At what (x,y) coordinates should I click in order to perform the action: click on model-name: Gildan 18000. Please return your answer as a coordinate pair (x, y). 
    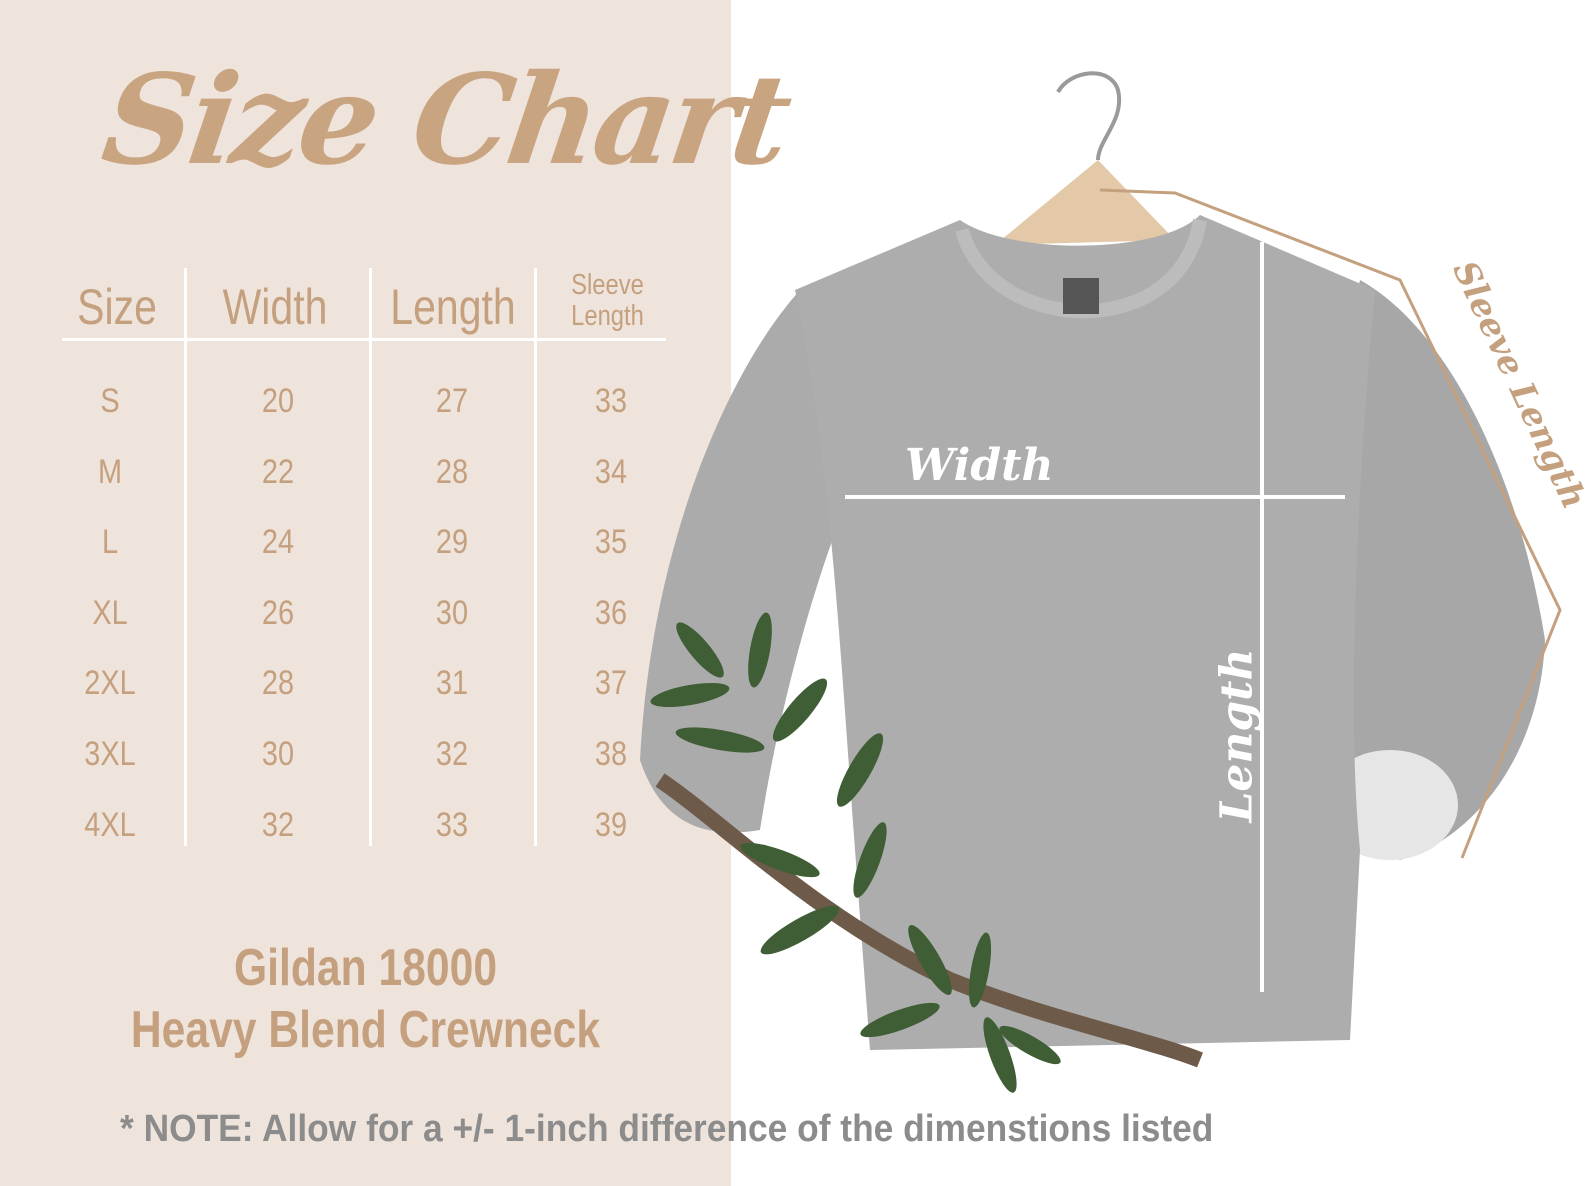
    Looking at the image, I should click on (365, 968).